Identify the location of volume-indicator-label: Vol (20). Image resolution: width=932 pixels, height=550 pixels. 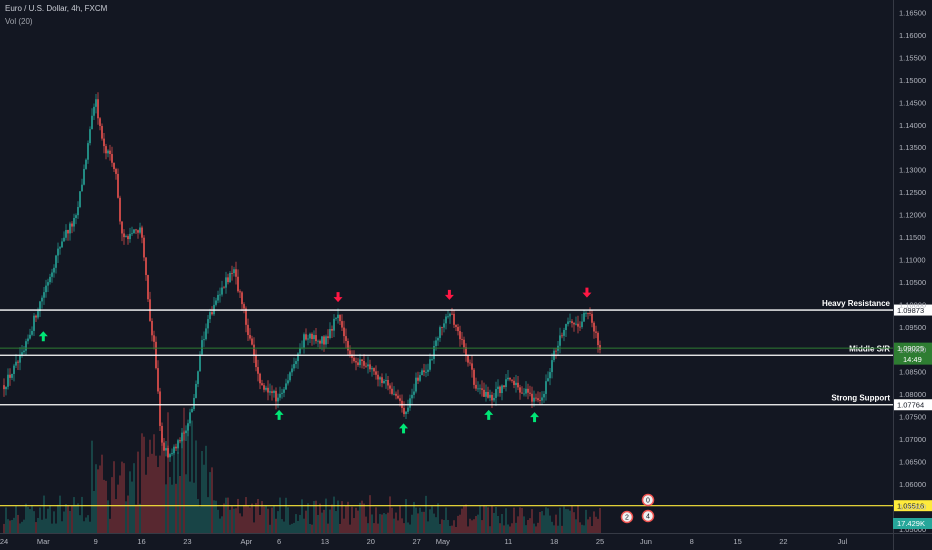
(19, 21).